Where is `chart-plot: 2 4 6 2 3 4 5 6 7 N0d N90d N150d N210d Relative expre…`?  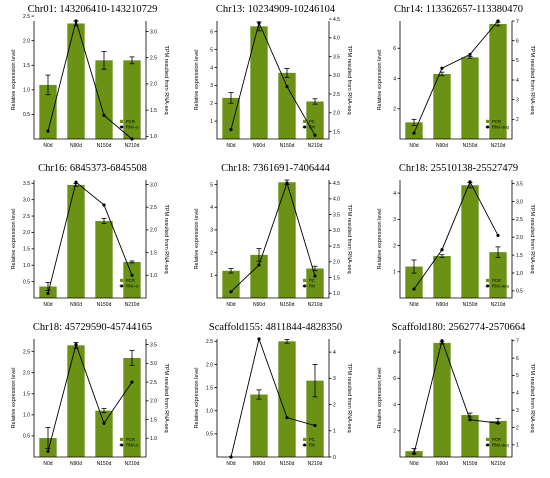
chart-plot: 2 4 6 2 3 4 5 6 7 N0d N90d N150d N210d Relative expre… is located at coordinates (456, 84).